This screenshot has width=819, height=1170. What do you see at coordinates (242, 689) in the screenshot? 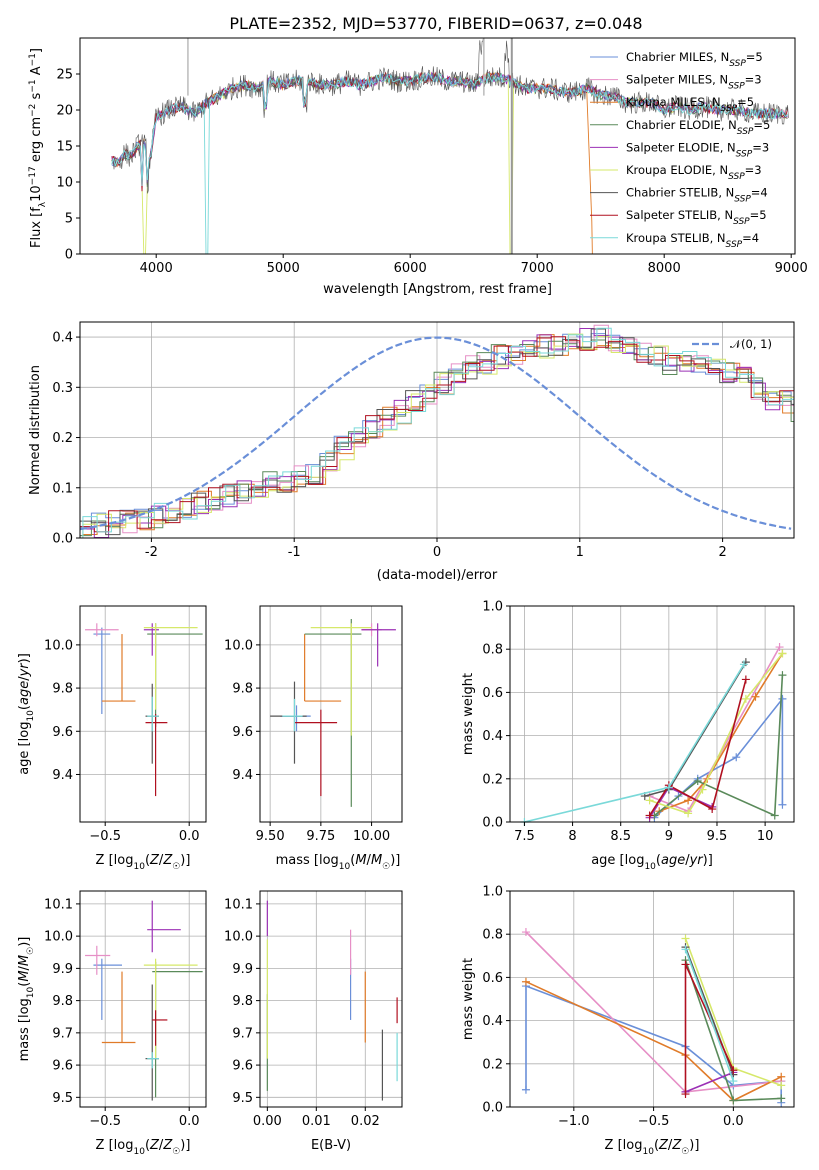
I see `age_vs_mass-ytick-label: 9.8` at bounding box center [242, 689].